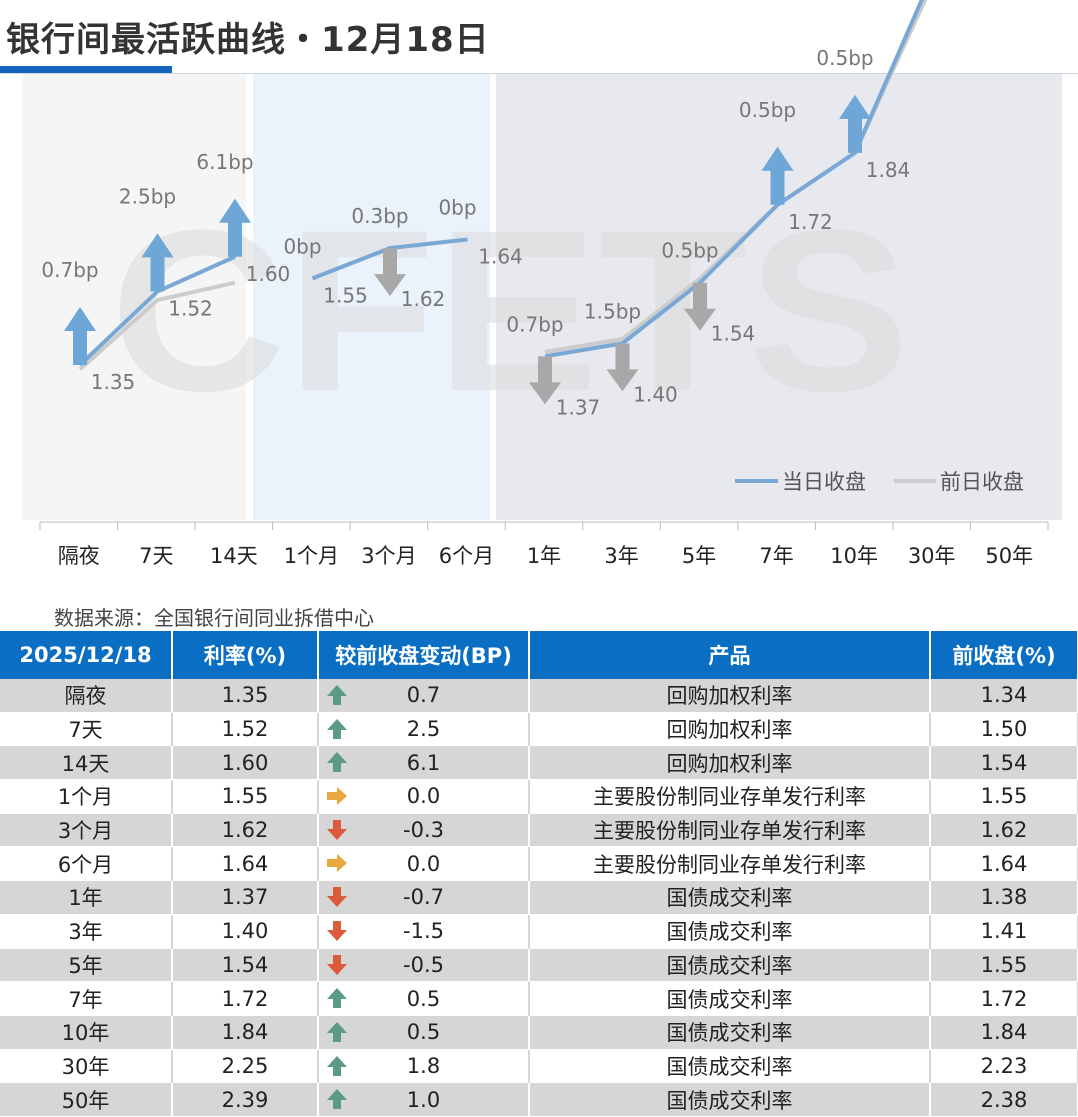 The width and height of the screenshot is (1078, 1117). I want to click on change-value: 0.5, so click(423, 1032).